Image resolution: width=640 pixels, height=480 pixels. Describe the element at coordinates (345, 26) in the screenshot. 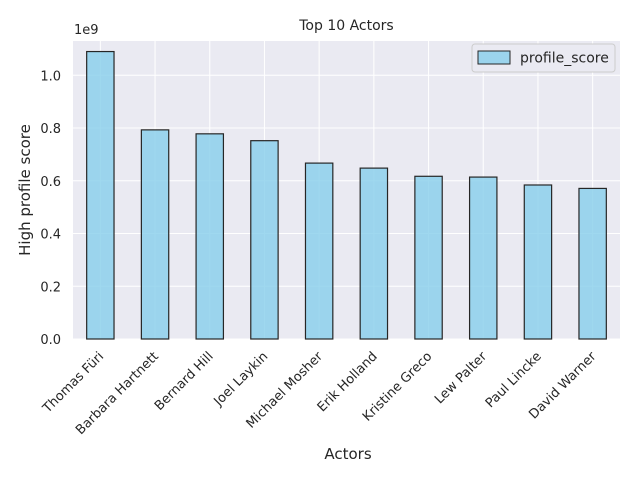

I see `chart-title: Top 10 Actors` at that location.